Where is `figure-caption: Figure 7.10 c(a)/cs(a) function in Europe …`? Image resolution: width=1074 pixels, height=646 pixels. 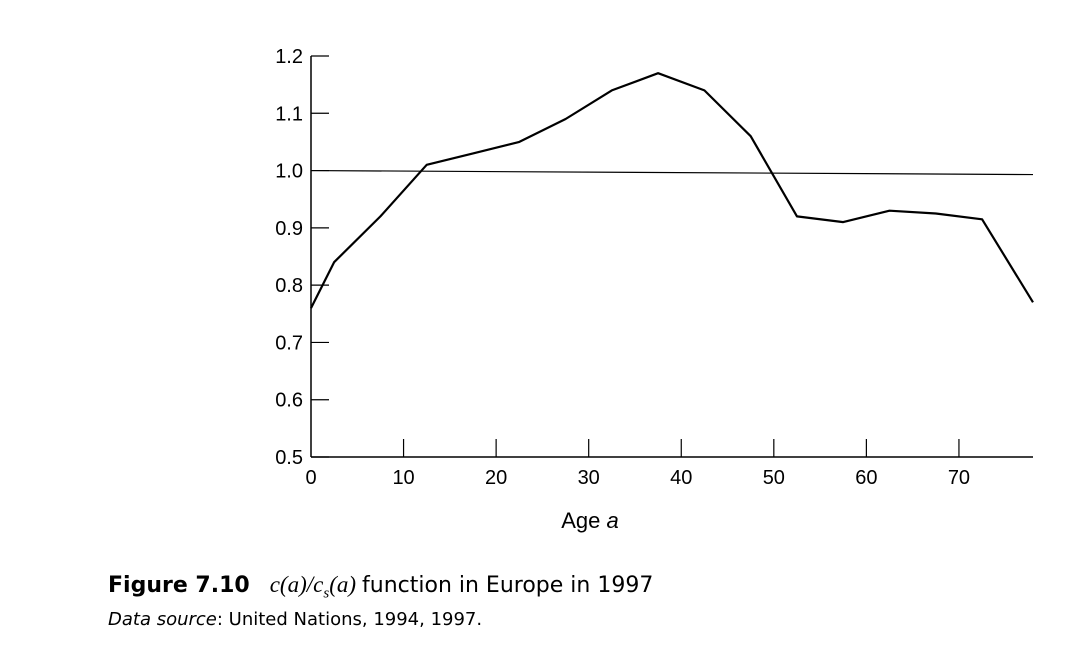
figure-caption: Figure 7.10 c(a)/cs(a) function in Europe … is located at coordinates (380, 587).